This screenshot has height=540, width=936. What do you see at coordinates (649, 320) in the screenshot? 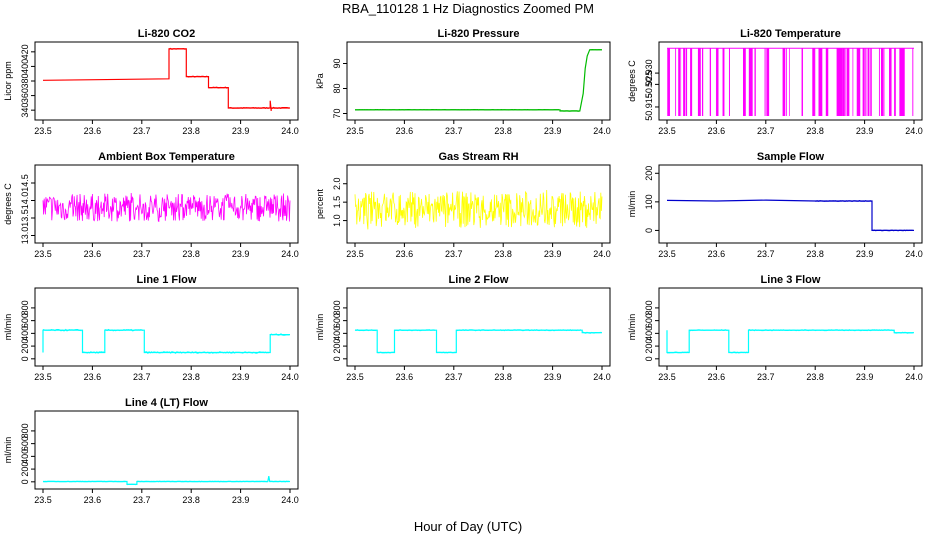
I see `y-tick-label: 600` at bounding box center [649, 320].